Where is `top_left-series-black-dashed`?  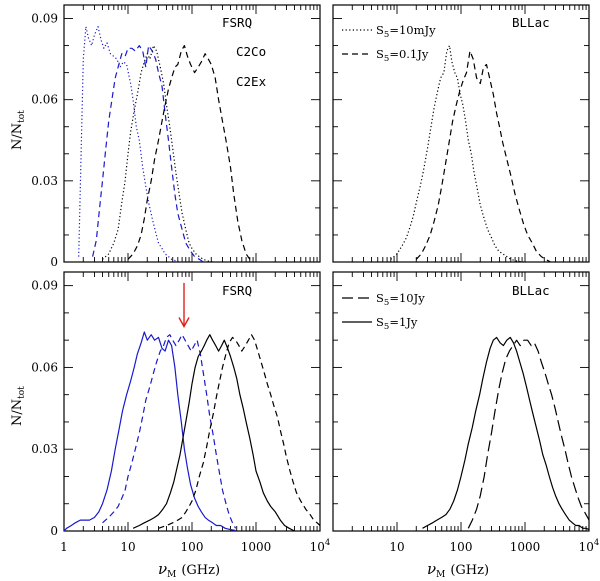 top_left-series-black-dashed is located at coordinates (189, 152).